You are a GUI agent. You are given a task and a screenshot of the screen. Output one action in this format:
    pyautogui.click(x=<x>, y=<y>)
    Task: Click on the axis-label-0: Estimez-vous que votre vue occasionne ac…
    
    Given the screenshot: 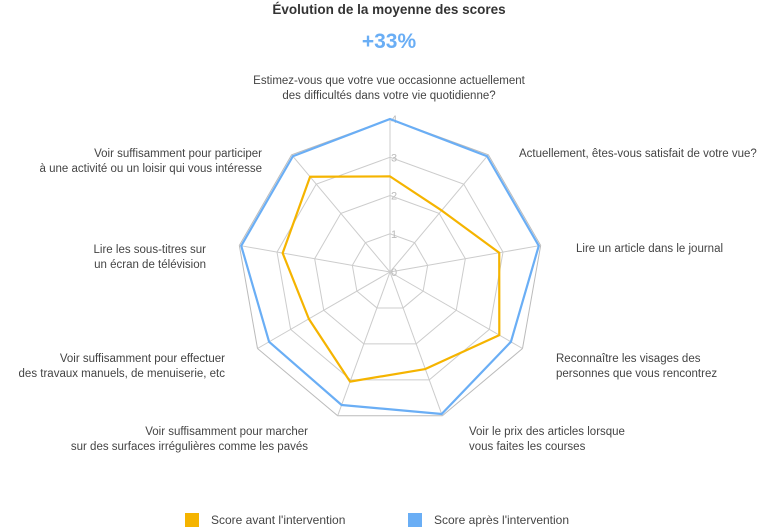 What is the action you would take?
    pyautogui.click(x=389, y=88)
    